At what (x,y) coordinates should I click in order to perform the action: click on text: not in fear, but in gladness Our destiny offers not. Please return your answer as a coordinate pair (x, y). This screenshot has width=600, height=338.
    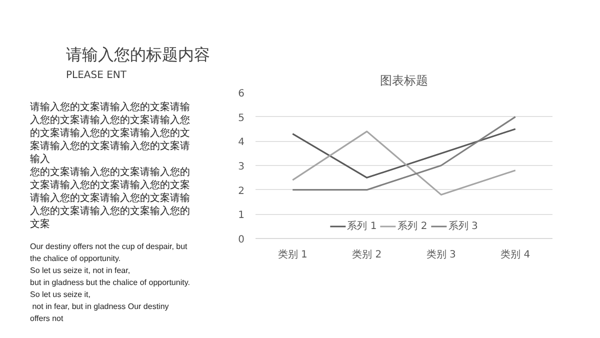
    Looking at the image, I should click on (100, 313).